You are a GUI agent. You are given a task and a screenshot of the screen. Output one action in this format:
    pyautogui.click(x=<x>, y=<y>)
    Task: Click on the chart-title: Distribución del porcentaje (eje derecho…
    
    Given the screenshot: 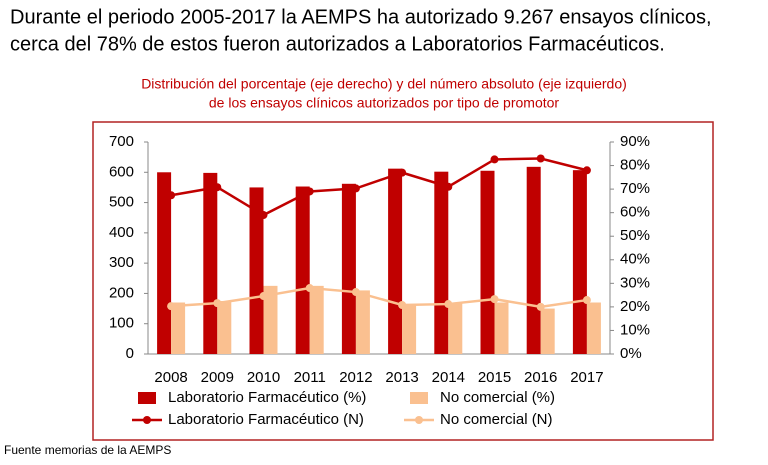 What is the action you would take?
    pyautogui.click(x=384, y=84)
    